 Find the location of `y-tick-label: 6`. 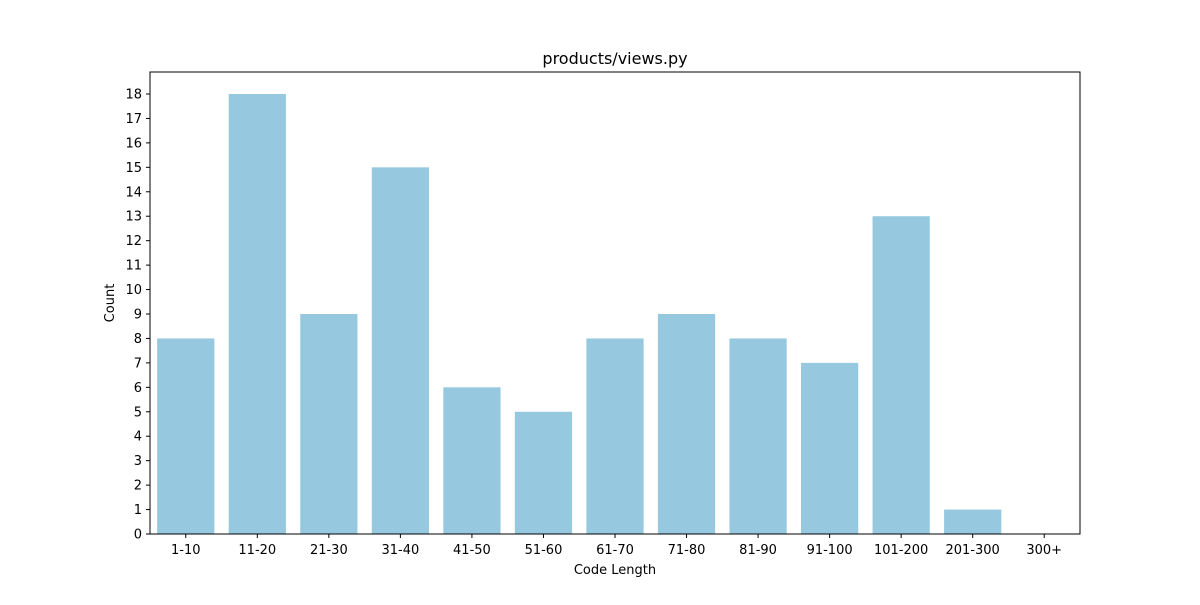

y-tick-label: 6 is located at coordinates (138, 388).